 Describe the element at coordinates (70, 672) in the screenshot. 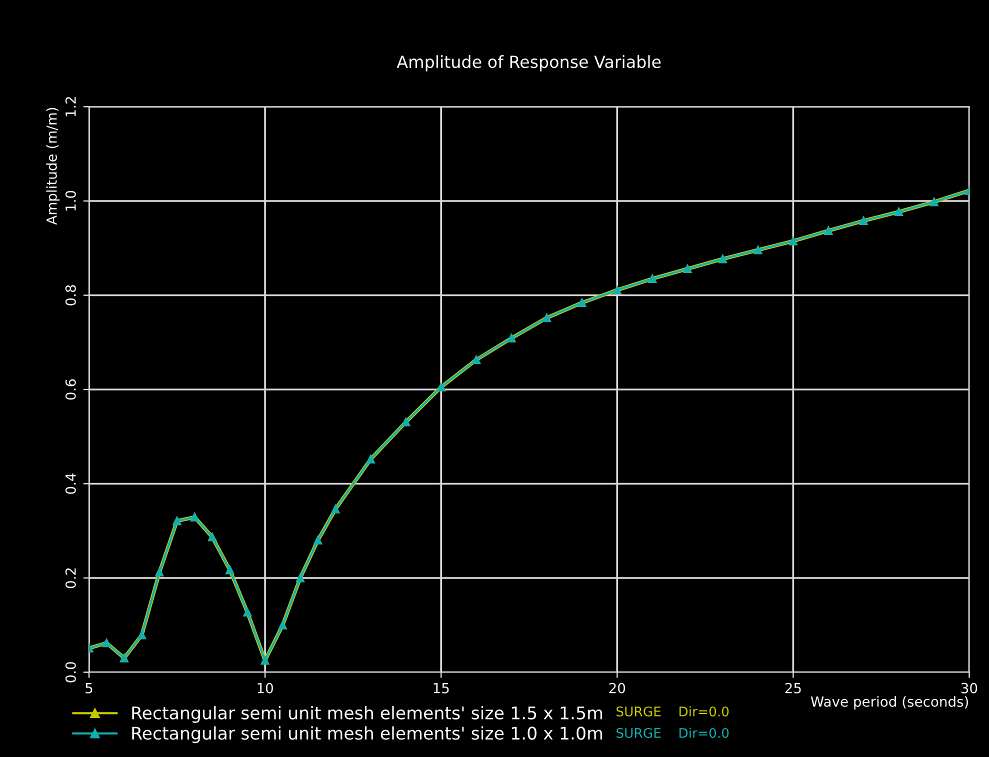

I see `y-tick-label: 0.0` at that location.